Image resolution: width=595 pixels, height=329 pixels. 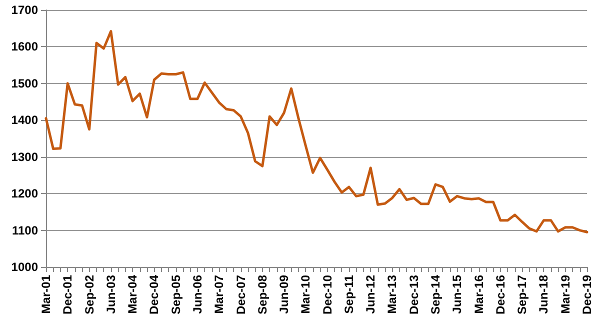 What do you see at coordinates (435, 294) in the screenshot?
I see `x-tick-label: Sep-14` at bounding box center [435, 294].